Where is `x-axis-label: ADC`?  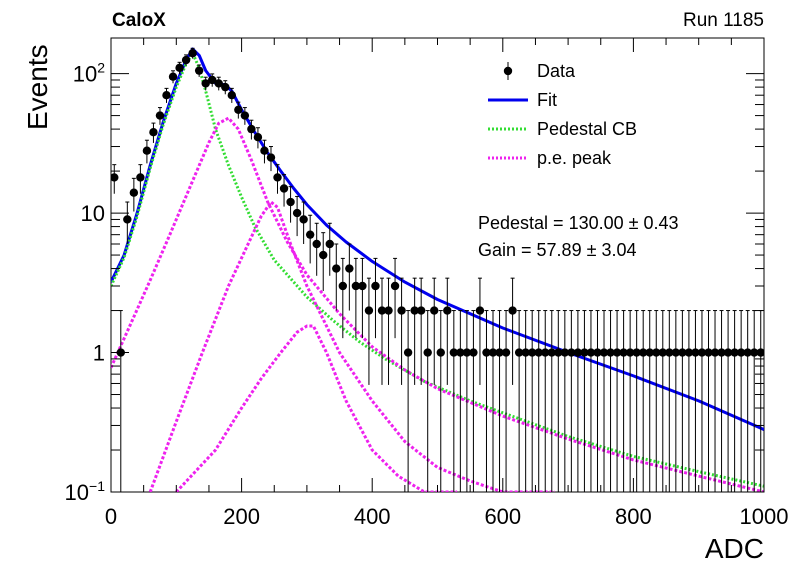
x-axis-label: ADC is located at coordinates (734, 548).